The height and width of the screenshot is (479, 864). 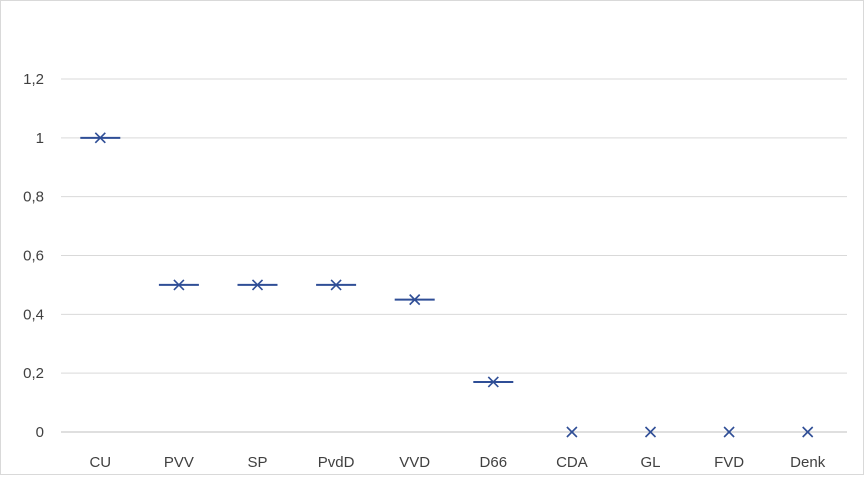 I want to click on y-tick-label: 0,6, so click(x=33, y=256).